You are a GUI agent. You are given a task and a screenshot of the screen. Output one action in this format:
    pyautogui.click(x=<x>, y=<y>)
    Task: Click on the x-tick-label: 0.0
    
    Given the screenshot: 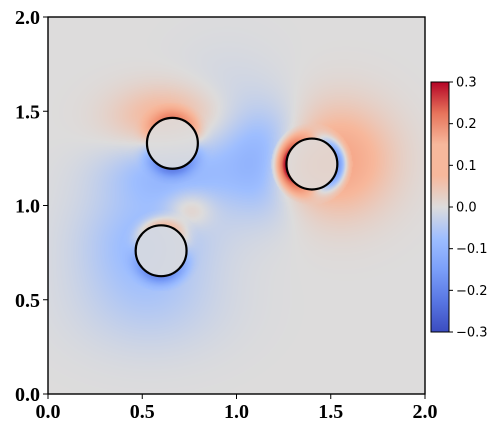 What is the action you would take?
    pyautogui.click(x=48, y=412)
    